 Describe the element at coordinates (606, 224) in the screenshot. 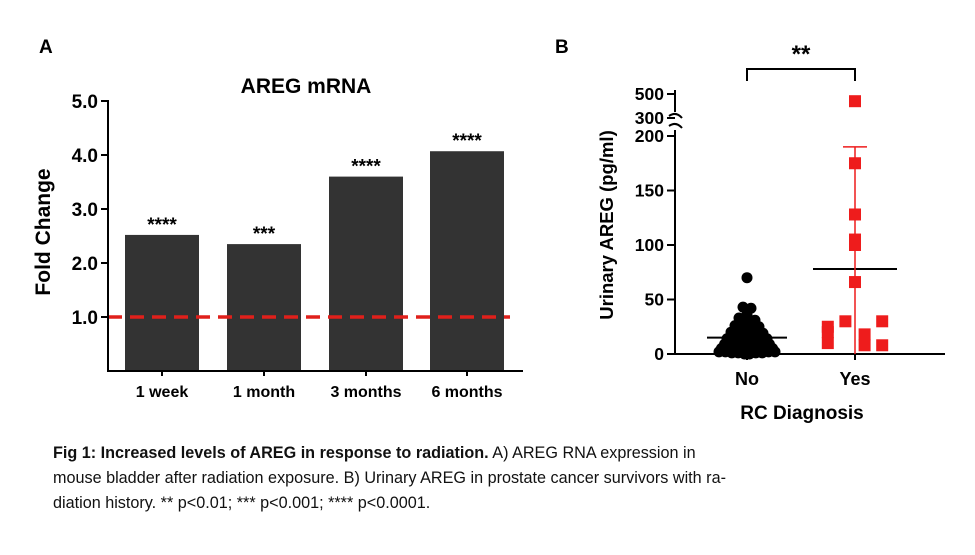

I see `chart-b-y-axis-label: Urinary AREG (pg/ml)` at that location.